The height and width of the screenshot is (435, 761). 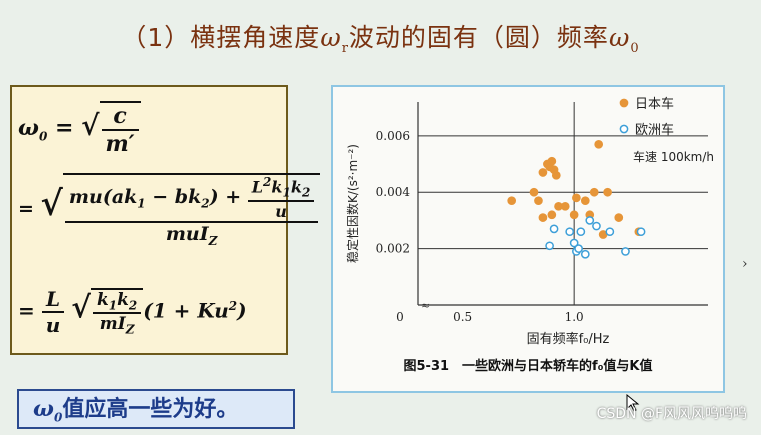 What do you see at coordinates (380, 39) in the screenshot?
I see `slide-title: （1）横摆角速度ωr波动的固有（圆）频率ω0` at bounding box center [380, 39].